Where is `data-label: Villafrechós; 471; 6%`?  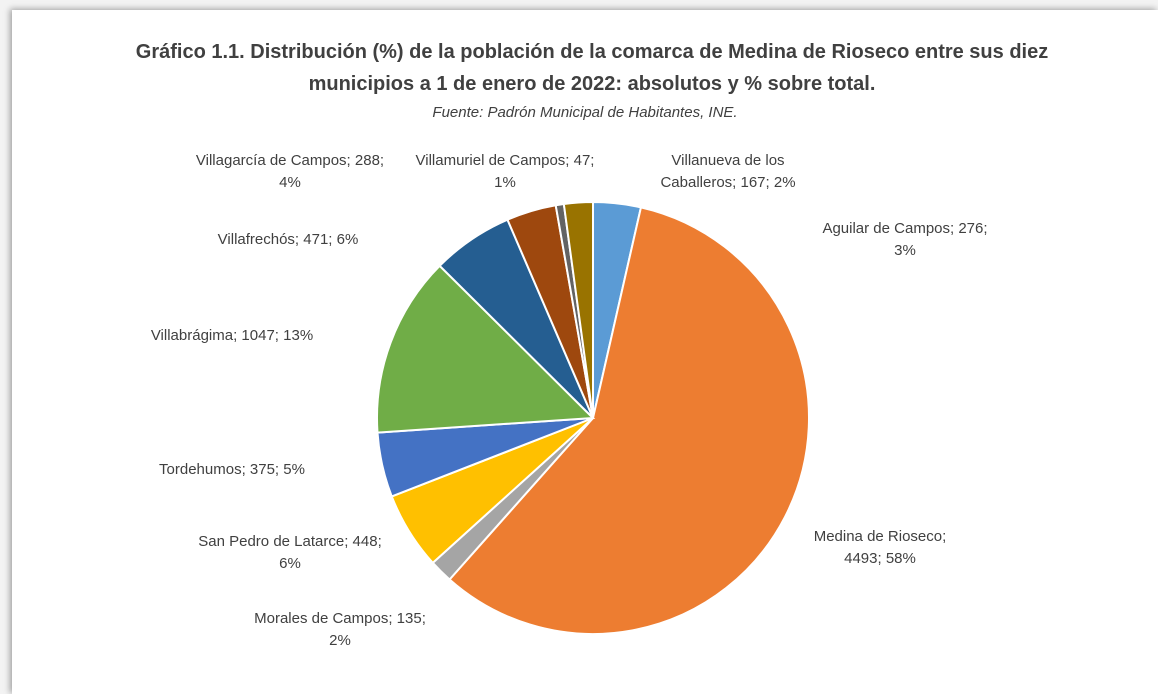
data-label: Villafrechós; 471; 6% is located at coordinates (288, 239).